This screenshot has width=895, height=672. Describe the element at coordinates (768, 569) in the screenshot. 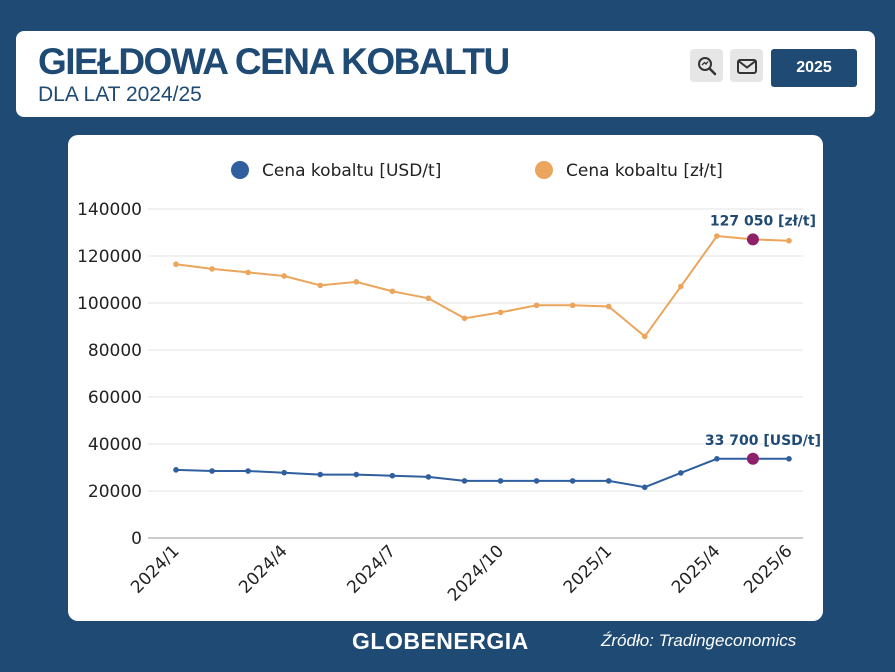

I see `x-tick-label: 2025/6` at that location.